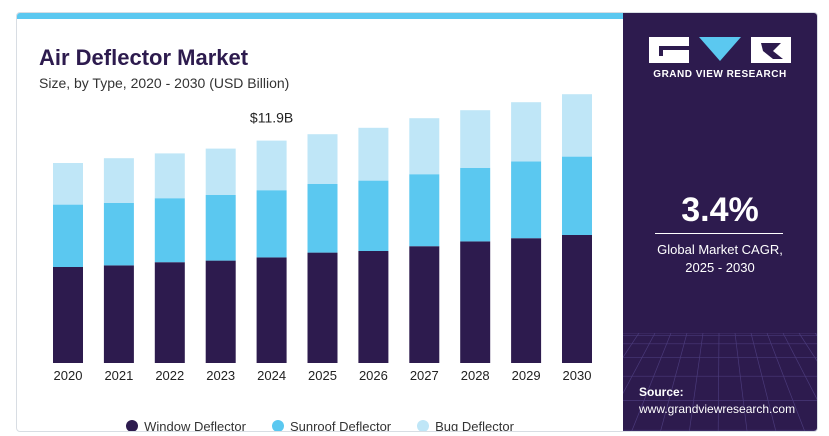 This screenshot has height=436, width=829. I want to click on bar-sunroof-2029, so click(526, 200).